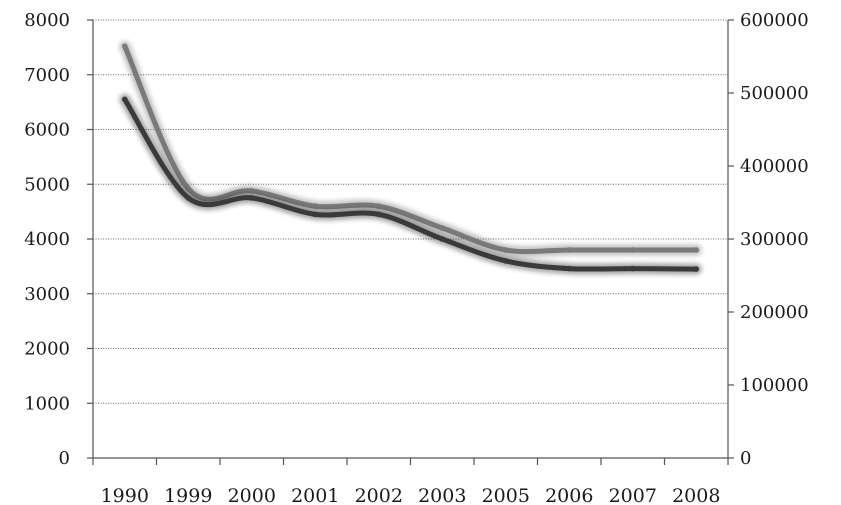  Describe the element at coordinates (252, 495) in the screenshot. I see `x-tick-label: 2000` at that location.